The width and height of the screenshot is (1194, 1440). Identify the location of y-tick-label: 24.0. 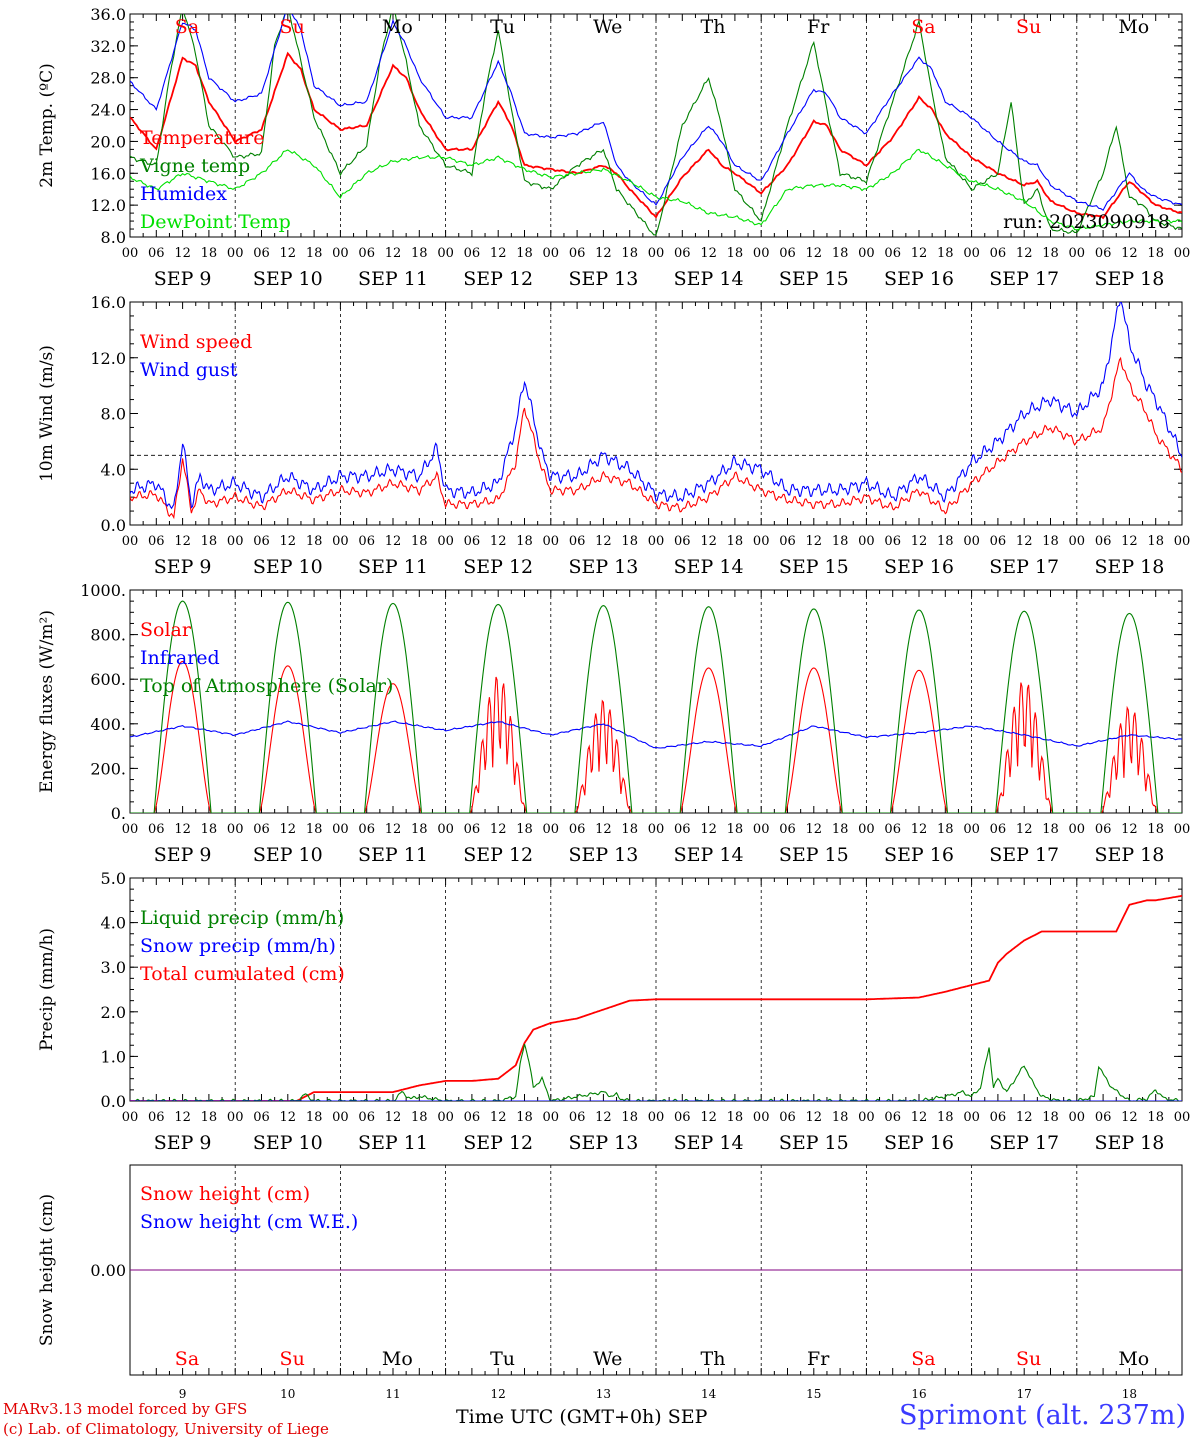
(108, 110).